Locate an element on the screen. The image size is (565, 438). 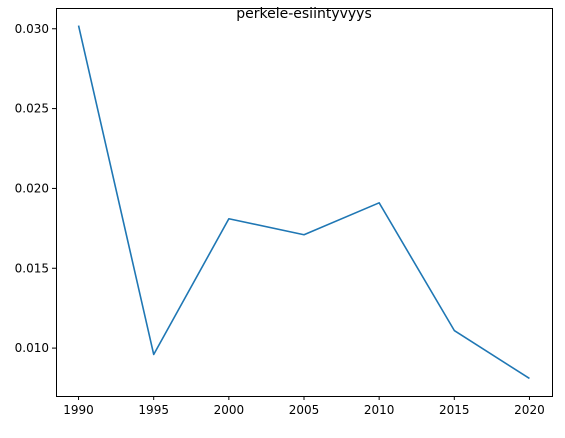
y-tick-label: 0.010 is located at coordinates (32, 348).